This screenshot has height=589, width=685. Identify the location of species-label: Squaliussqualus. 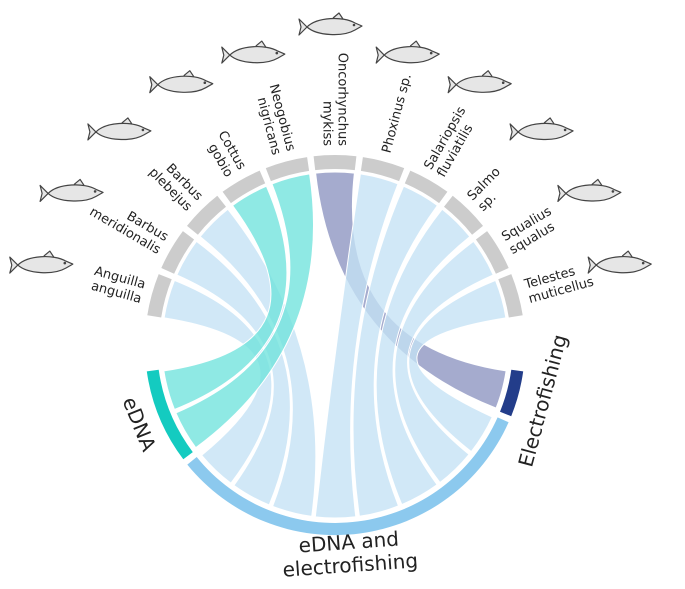
(530, 231).